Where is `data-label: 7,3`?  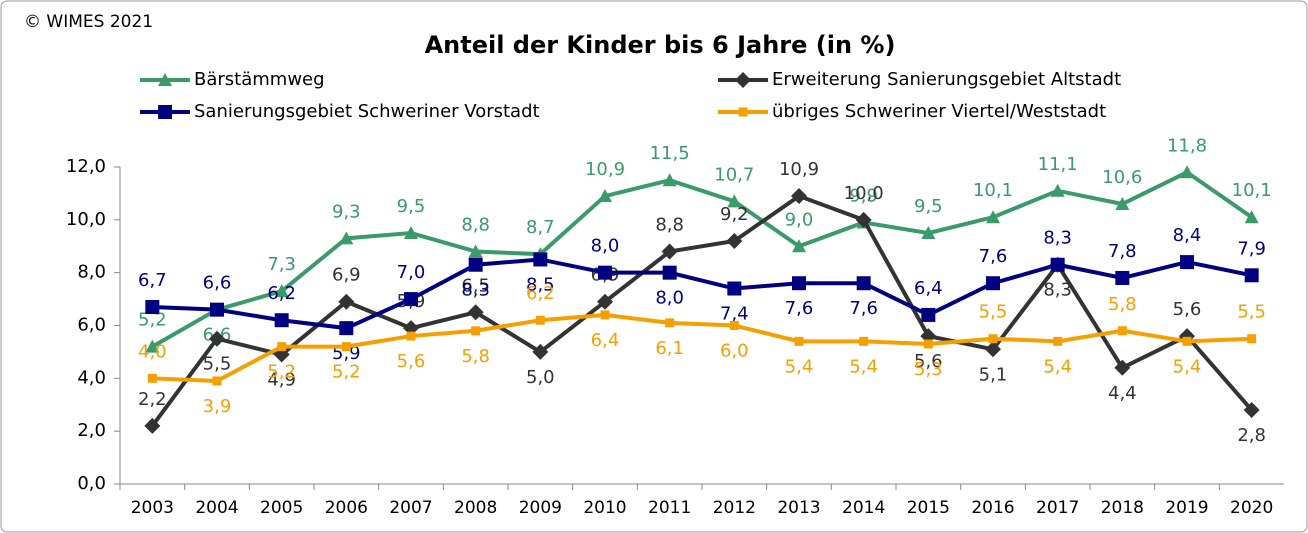 data-label: 7,3 is located at coordinates (281, 264).